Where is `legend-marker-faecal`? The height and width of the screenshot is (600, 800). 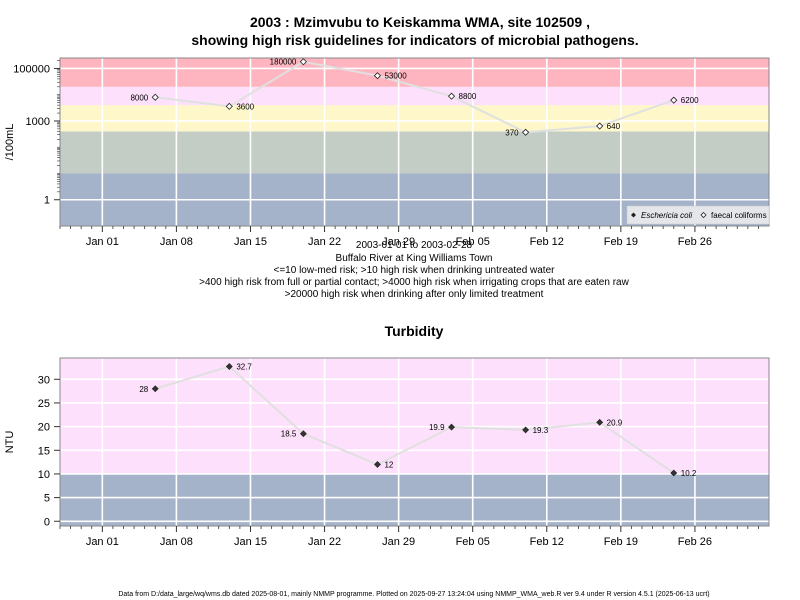
legend-marker-faecal is located at coordinates (703, 215).